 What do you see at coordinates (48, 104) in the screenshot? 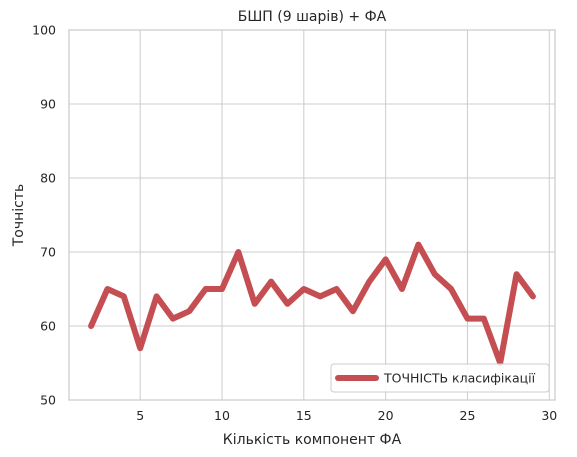
I see `y-tick-label: 90` at bounding box center [48, 104].